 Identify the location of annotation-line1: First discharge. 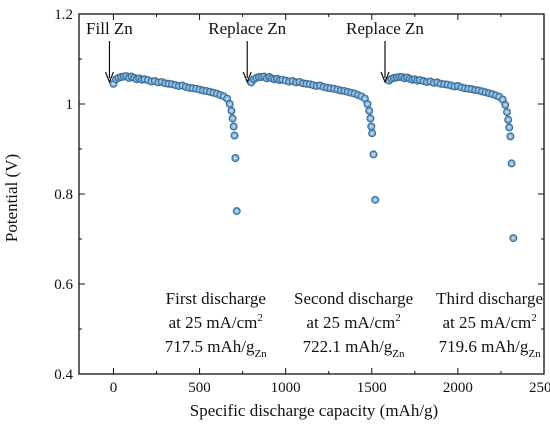
(216, 298).